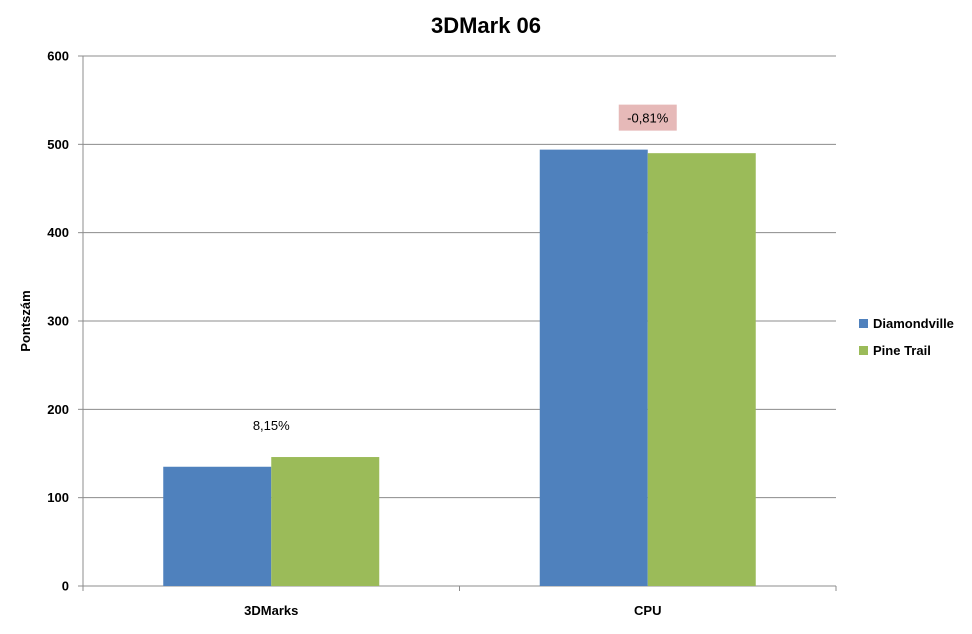 This screenshot has width=972, height=634. What do you see at coordinates (325, 521) in the screenshot?
I see `bar-pine-trail-3dmarks` at bounding box center [325, 521].